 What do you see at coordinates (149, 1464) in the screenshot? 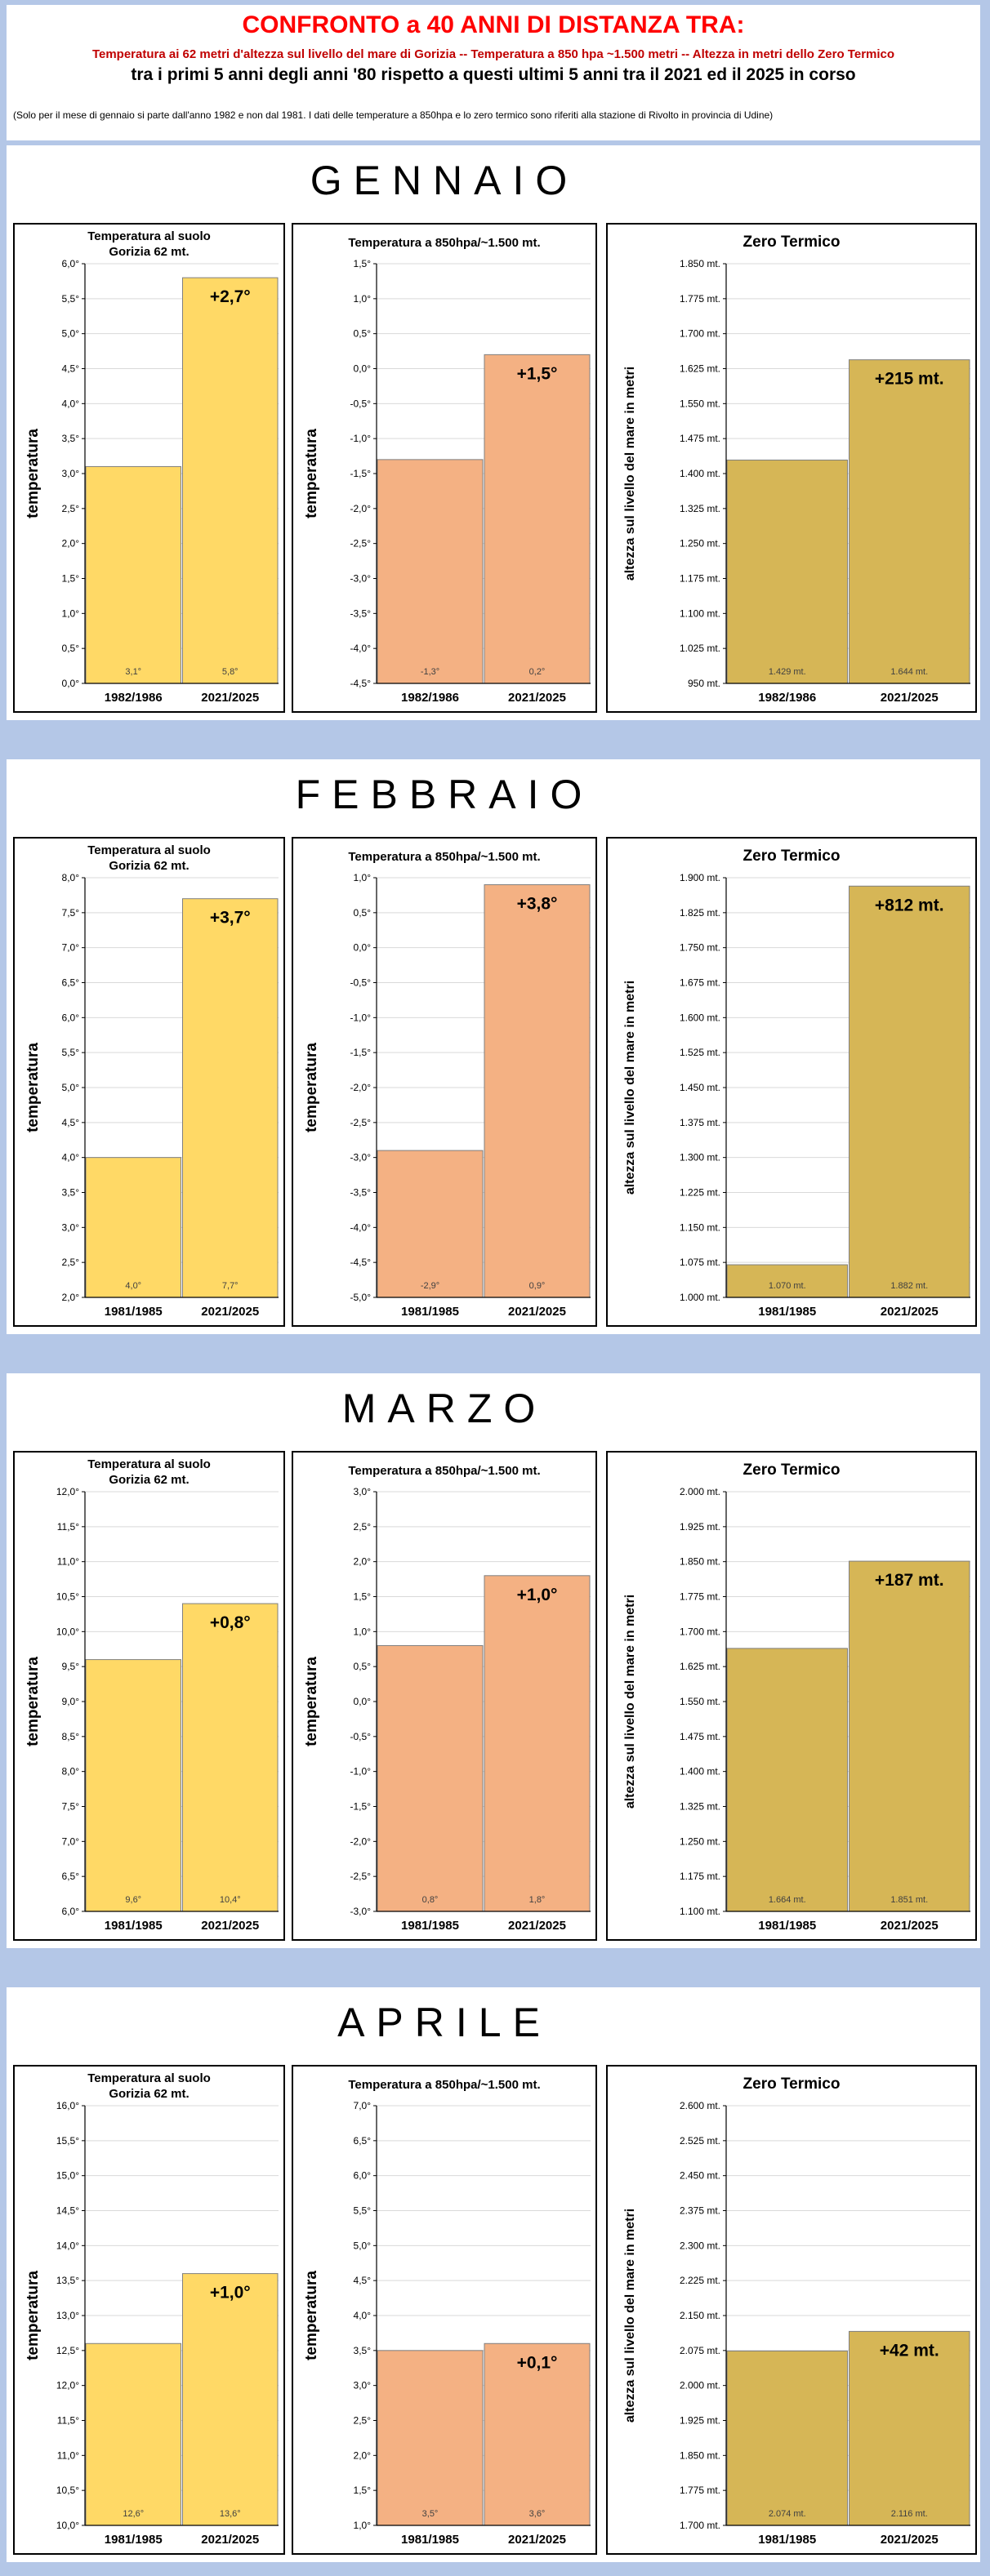
I see `chart-title: Temperatura al suolo` at bounding box center [149, 1464].